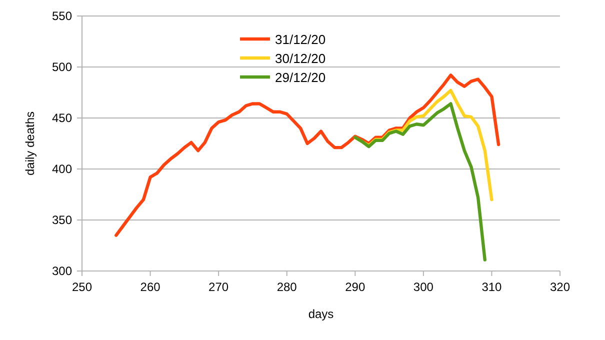 This screenshot has height=340, width=605. I want to click on x-tick-label: 300, so click(423, 287).